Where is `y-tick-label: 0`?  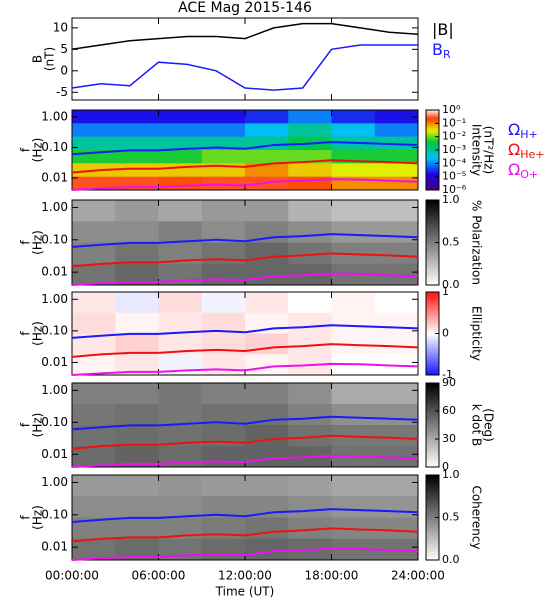 y-tick-label: 0 is located at coordinates (64, 70).